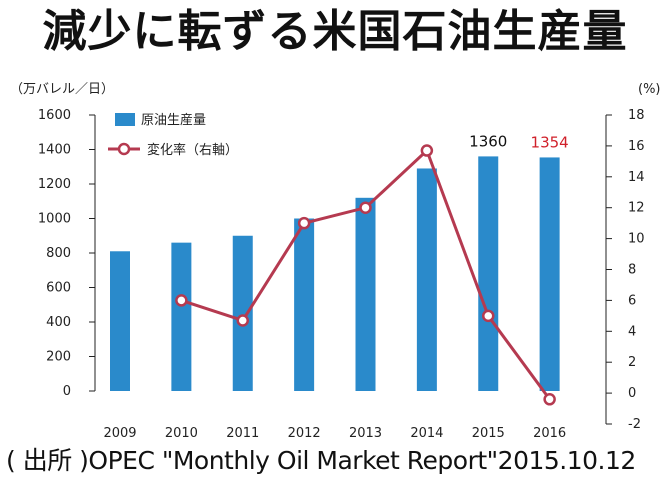 The height and width of the screenshot is (483, 670). Describe the element at coordinates (125, 119) in the screenshot. I see `legend-bar-swatch` at that location.